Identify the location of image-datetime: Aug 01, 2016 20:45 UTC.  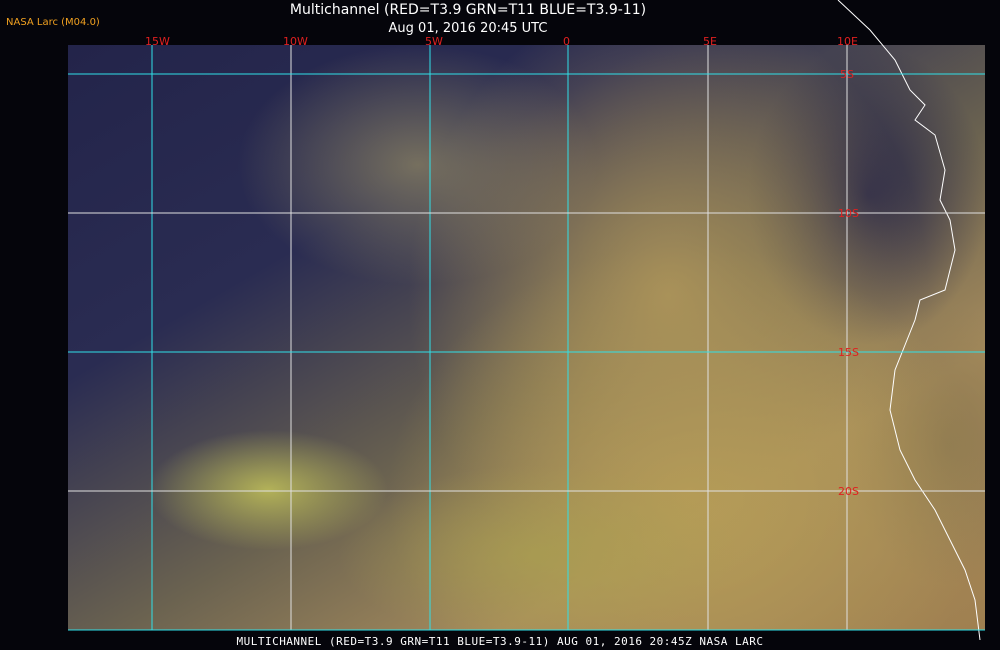
(468, 28).